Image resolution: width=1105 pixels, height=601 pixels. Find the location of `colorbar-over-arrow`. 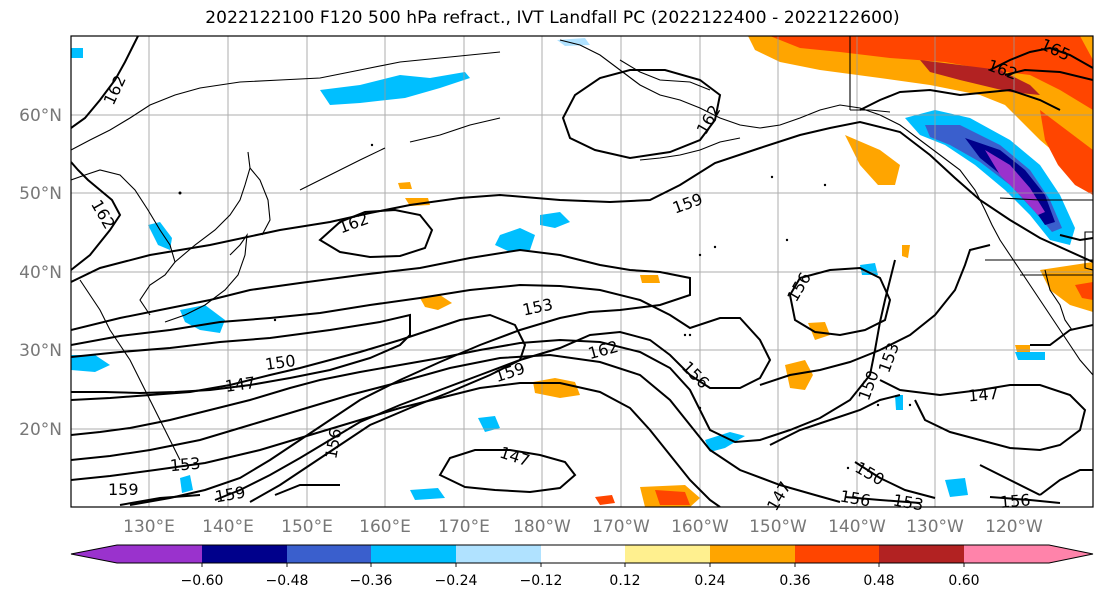

colorbar-over-arrow is located at coordinates (1071, 554).